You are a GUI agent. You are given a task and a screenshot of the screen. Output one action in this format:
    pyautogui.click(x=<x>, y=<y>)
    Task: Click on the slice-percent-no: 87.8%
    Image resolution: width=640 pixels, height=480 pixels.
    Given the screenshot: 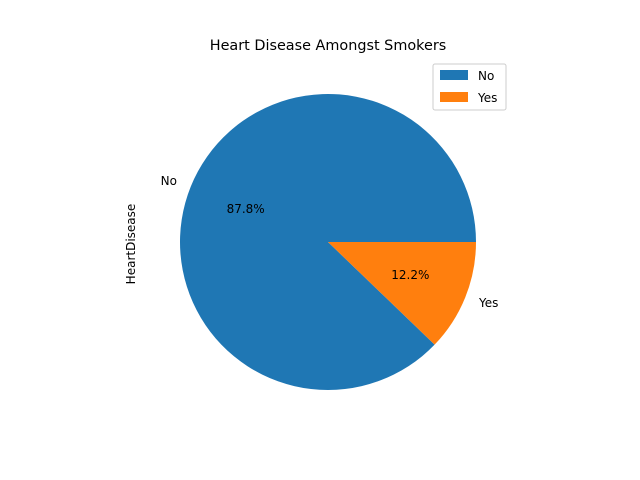 What is the action you would take?
    pyautogui.click(x=246, y=209)
    